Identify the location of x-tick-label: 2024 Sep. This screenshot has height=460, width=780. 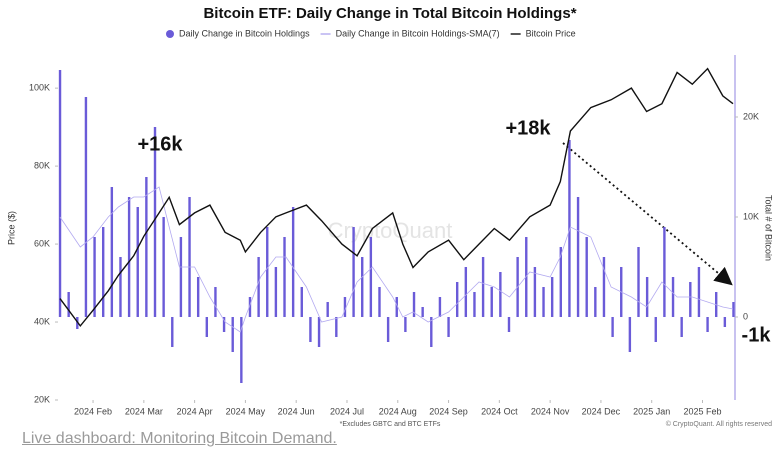
(448, 411).